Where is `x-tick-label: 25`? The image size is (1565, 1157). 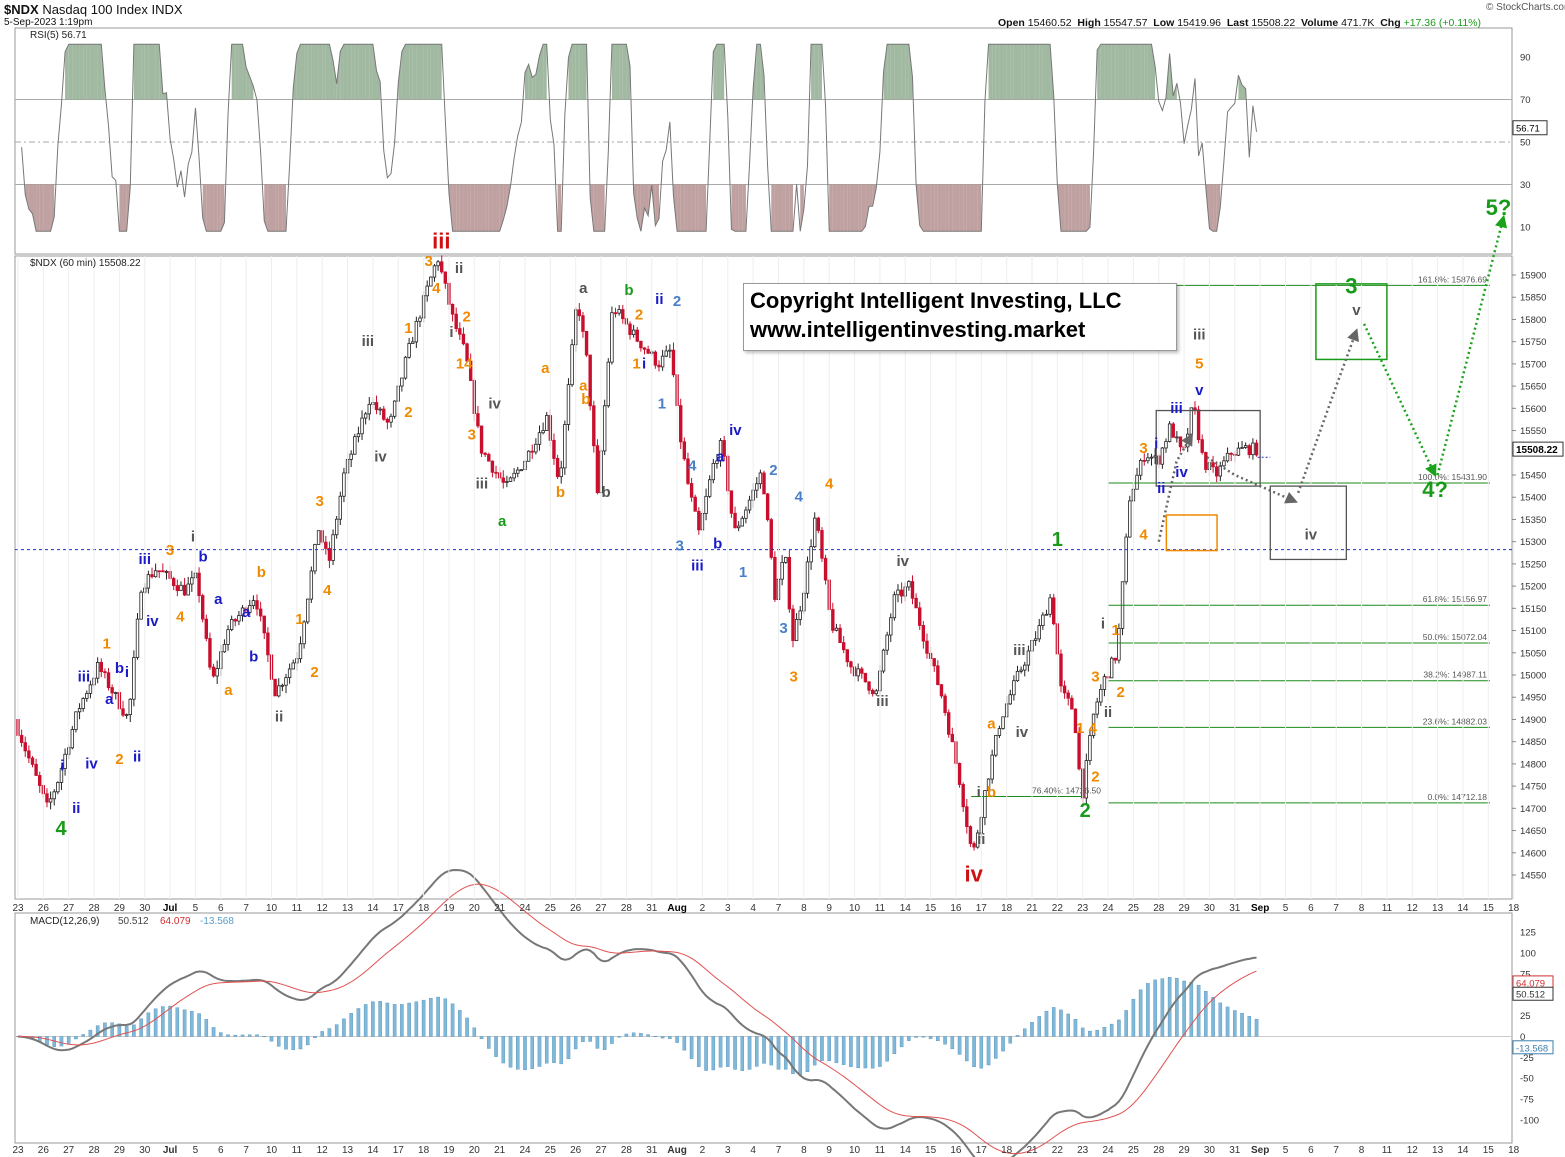 x-tick-label: 25 is located at coordinates (1134, 908).